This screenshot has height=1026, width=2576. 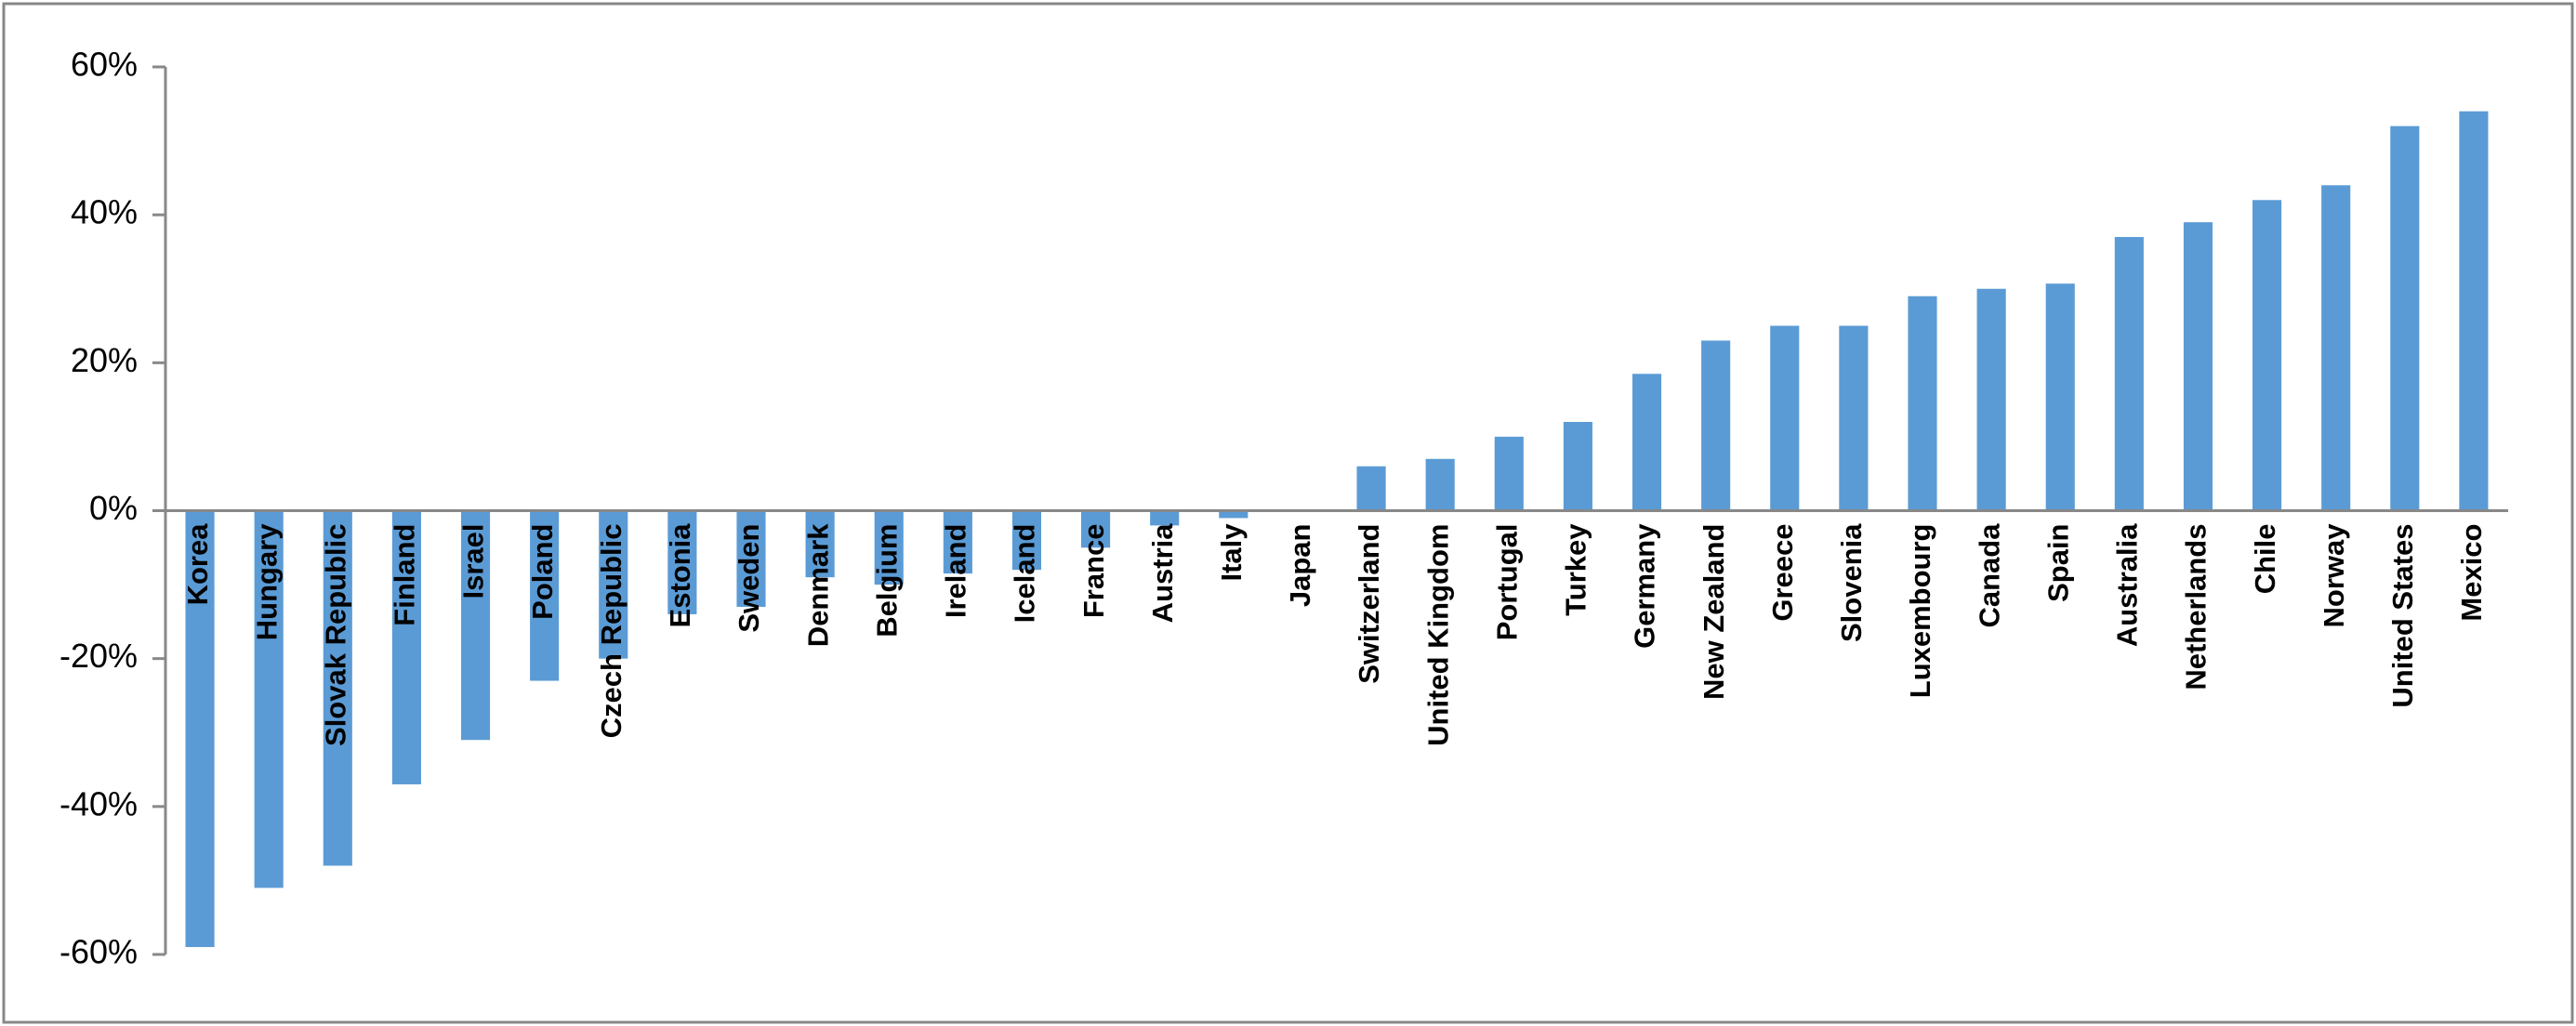 I want to click on x-tick-label: Canada, so click(x=1989, y=575).